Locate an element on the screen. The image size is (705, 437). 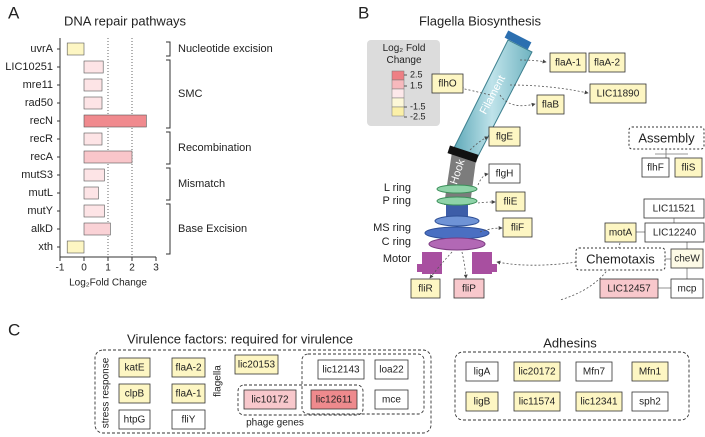
gene-label: fliP is located at coordinates (469, 289).